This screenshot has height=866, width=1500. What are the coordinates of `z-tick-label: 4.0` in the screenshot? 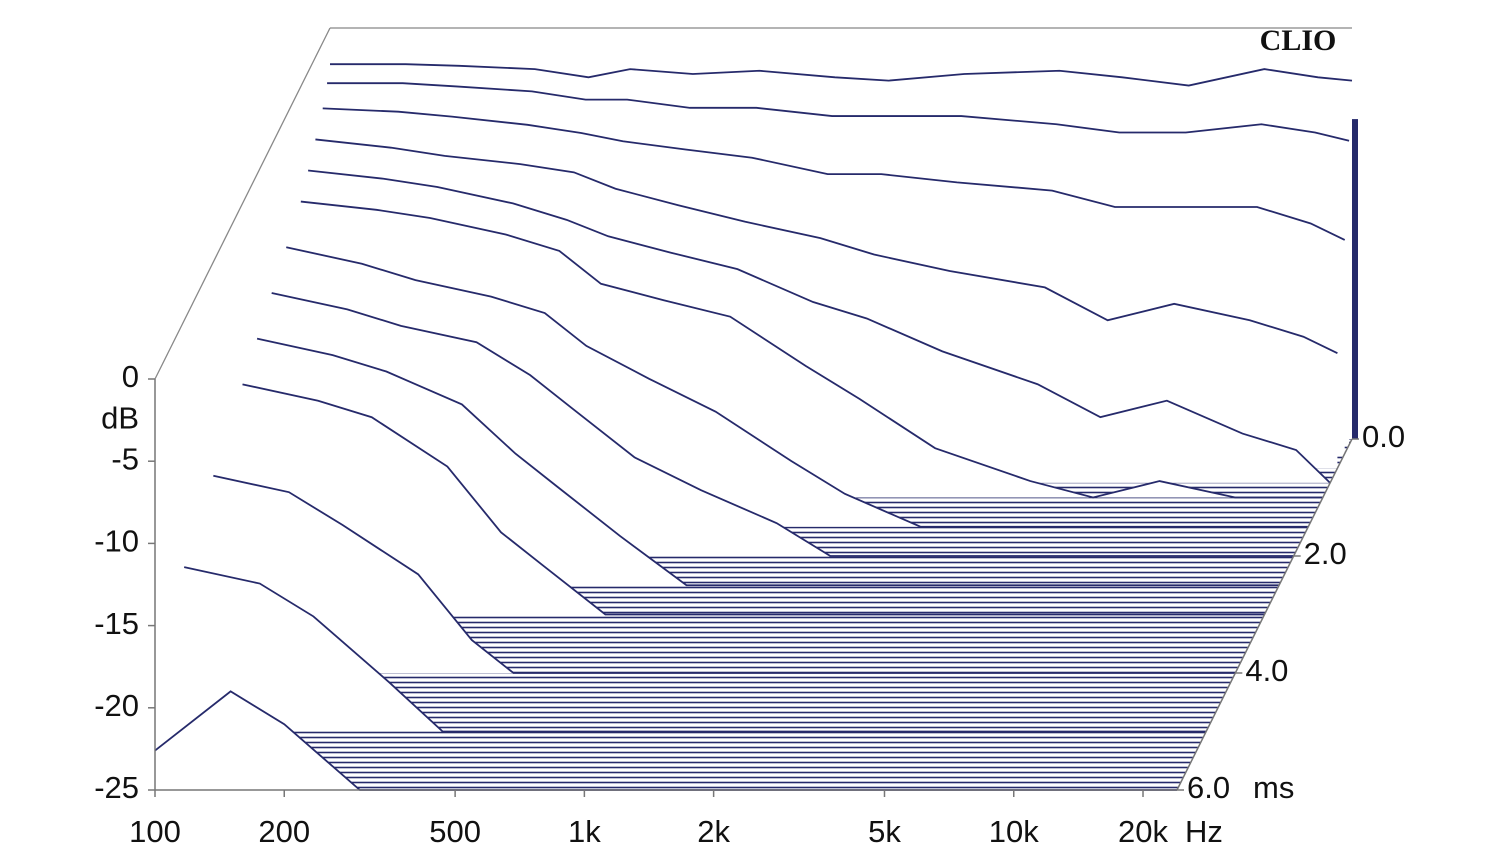 It's located at (1266, 670).